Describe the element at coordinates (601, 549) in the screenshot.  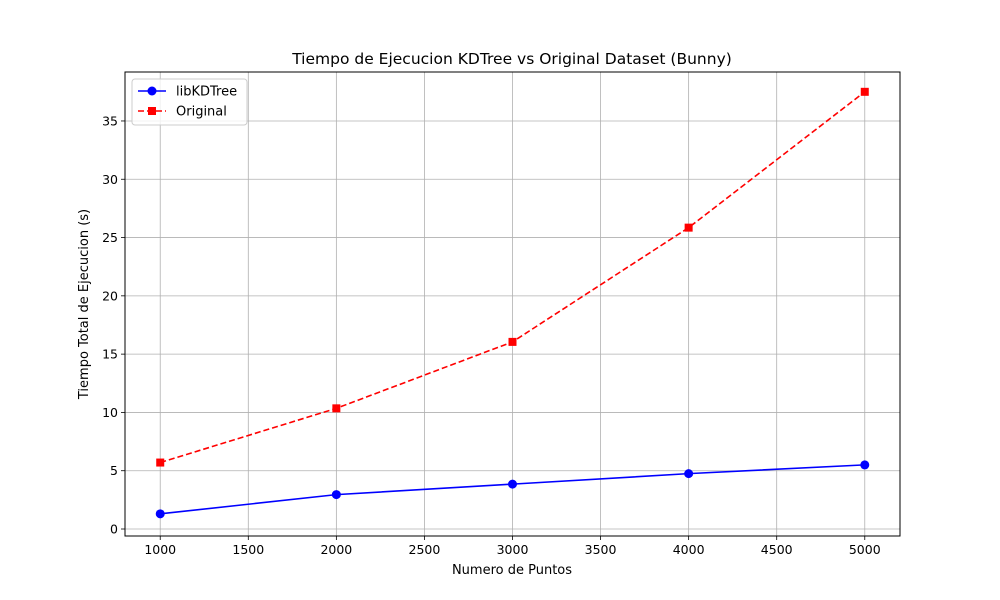
I see `x-tick-label: 3500` at that location.